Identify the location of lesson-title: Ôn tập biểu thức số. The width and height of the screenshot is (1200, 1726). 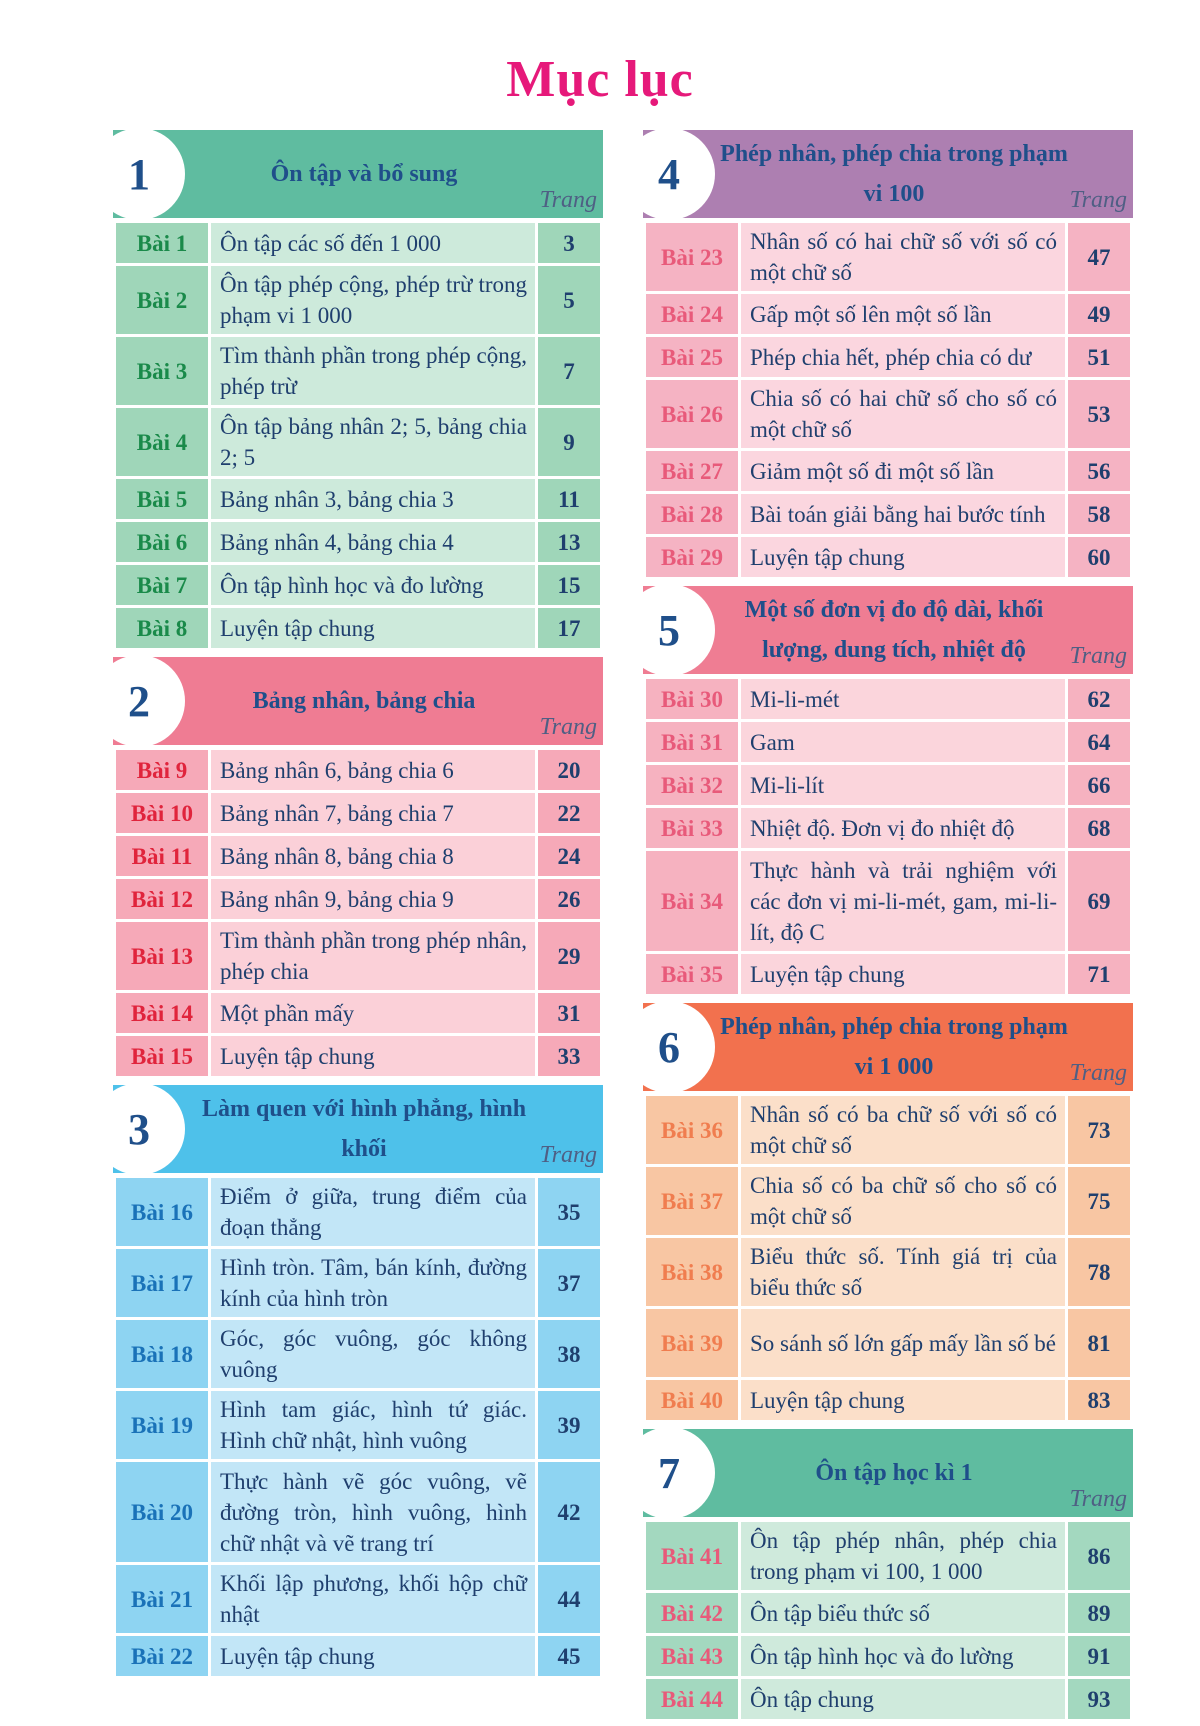
(903, 1613).